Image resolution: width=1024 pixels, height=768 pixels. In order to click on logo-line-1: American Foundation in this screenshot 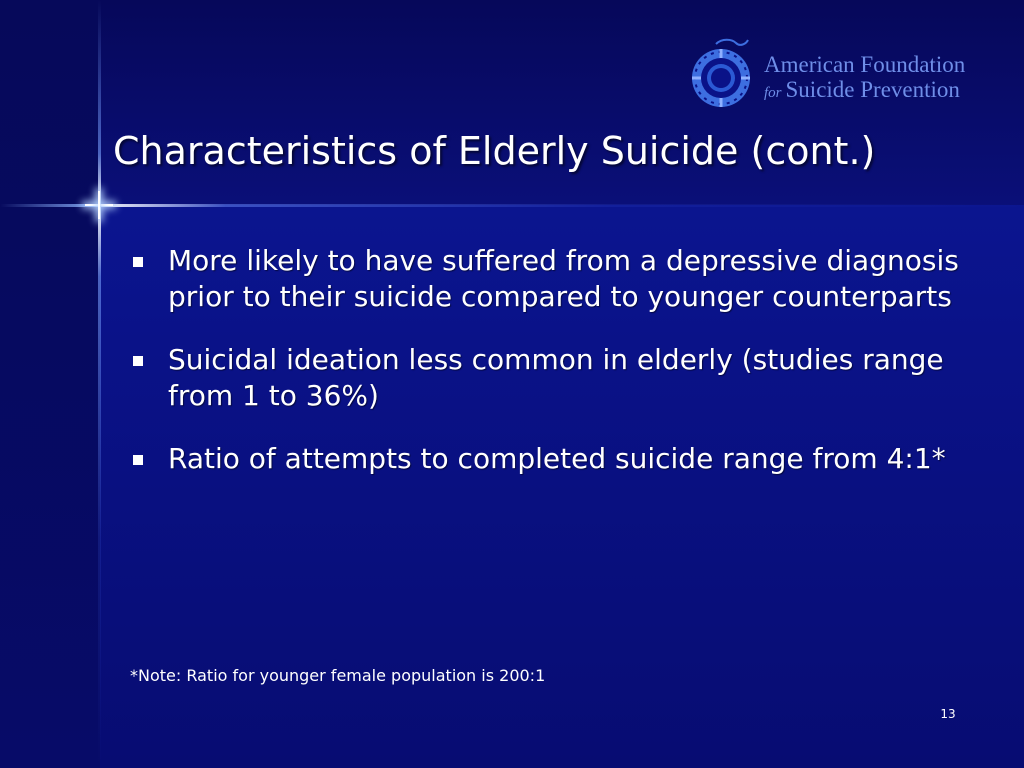, I will do `click(865, 64)`.